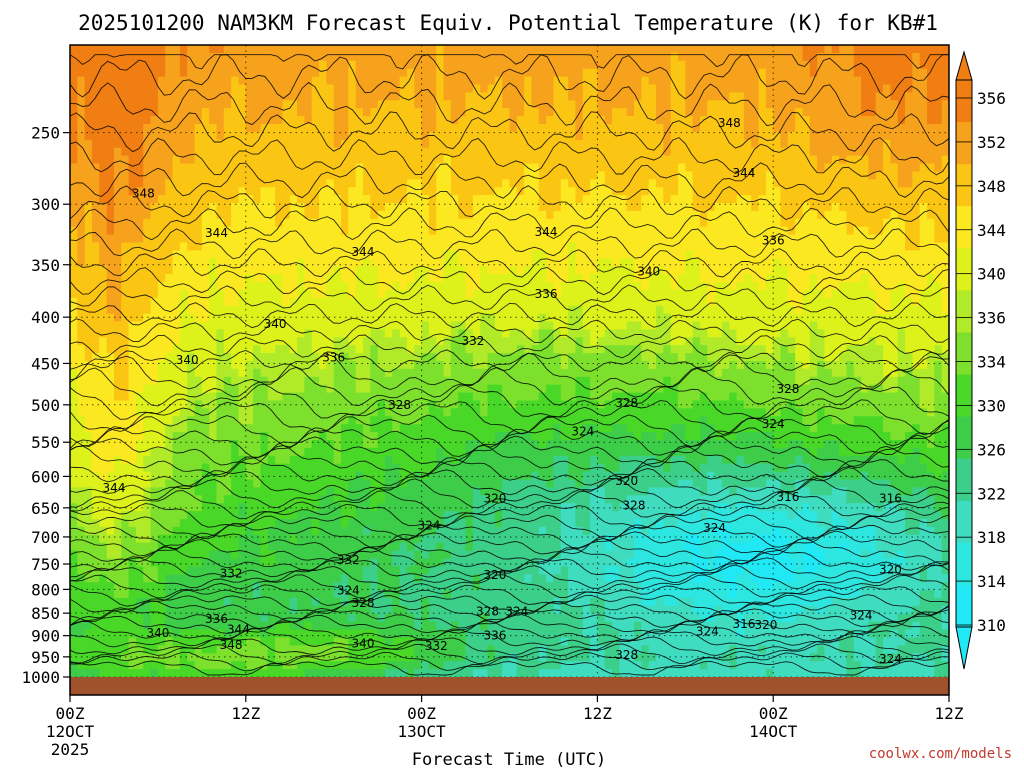 Image resolution: width=1024 pixels, height=768 pixels. Describe the element at coordinates (991, 98) in the screenshot. I see `colorbar-label: 356` at that location.